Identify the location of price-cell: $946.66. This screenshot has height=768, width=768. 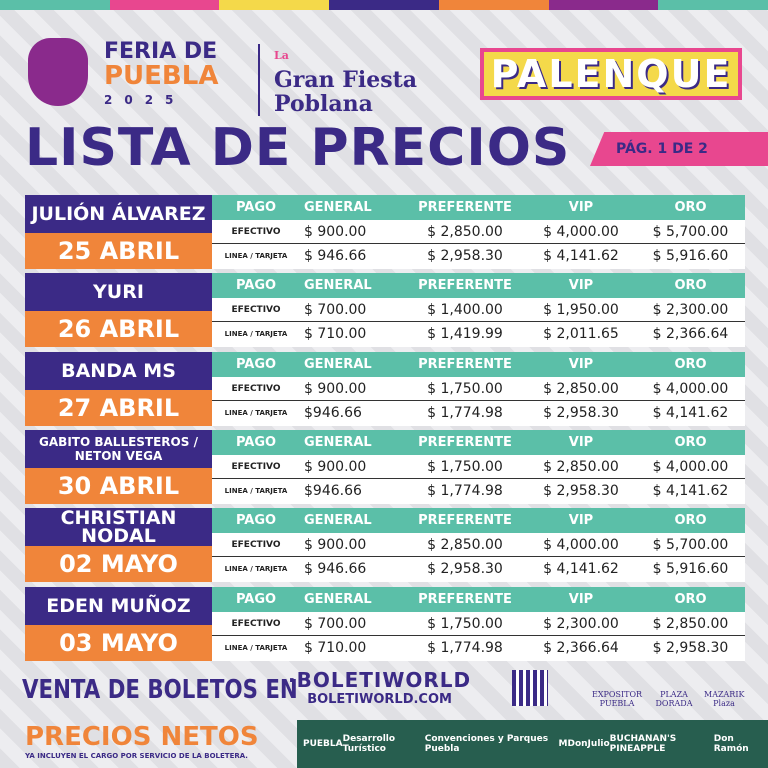
(333, 412).